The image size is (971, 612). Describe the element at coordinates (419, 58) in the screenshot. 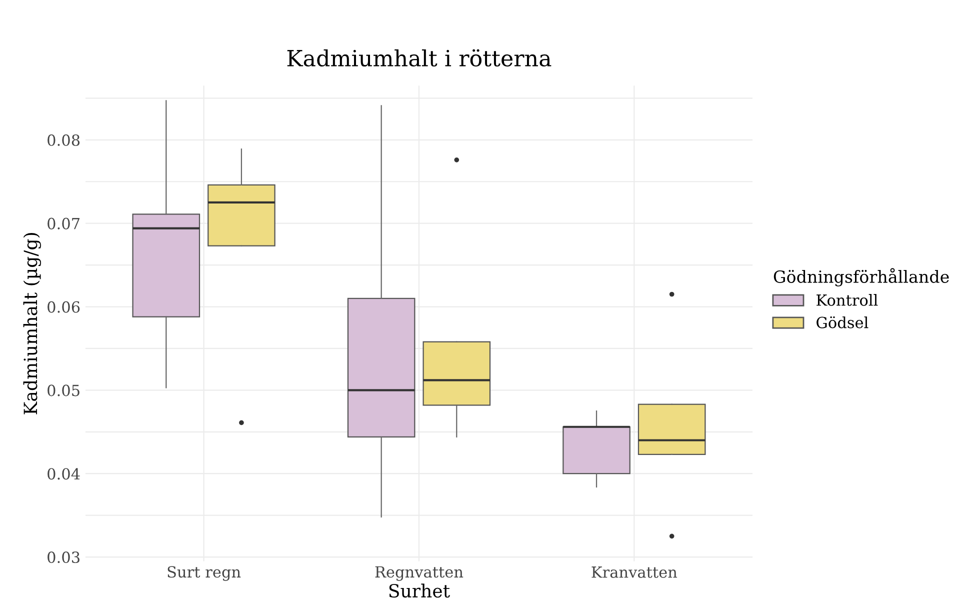

I see `chart-title: Kadmiumhalt i rötterna` at that location.